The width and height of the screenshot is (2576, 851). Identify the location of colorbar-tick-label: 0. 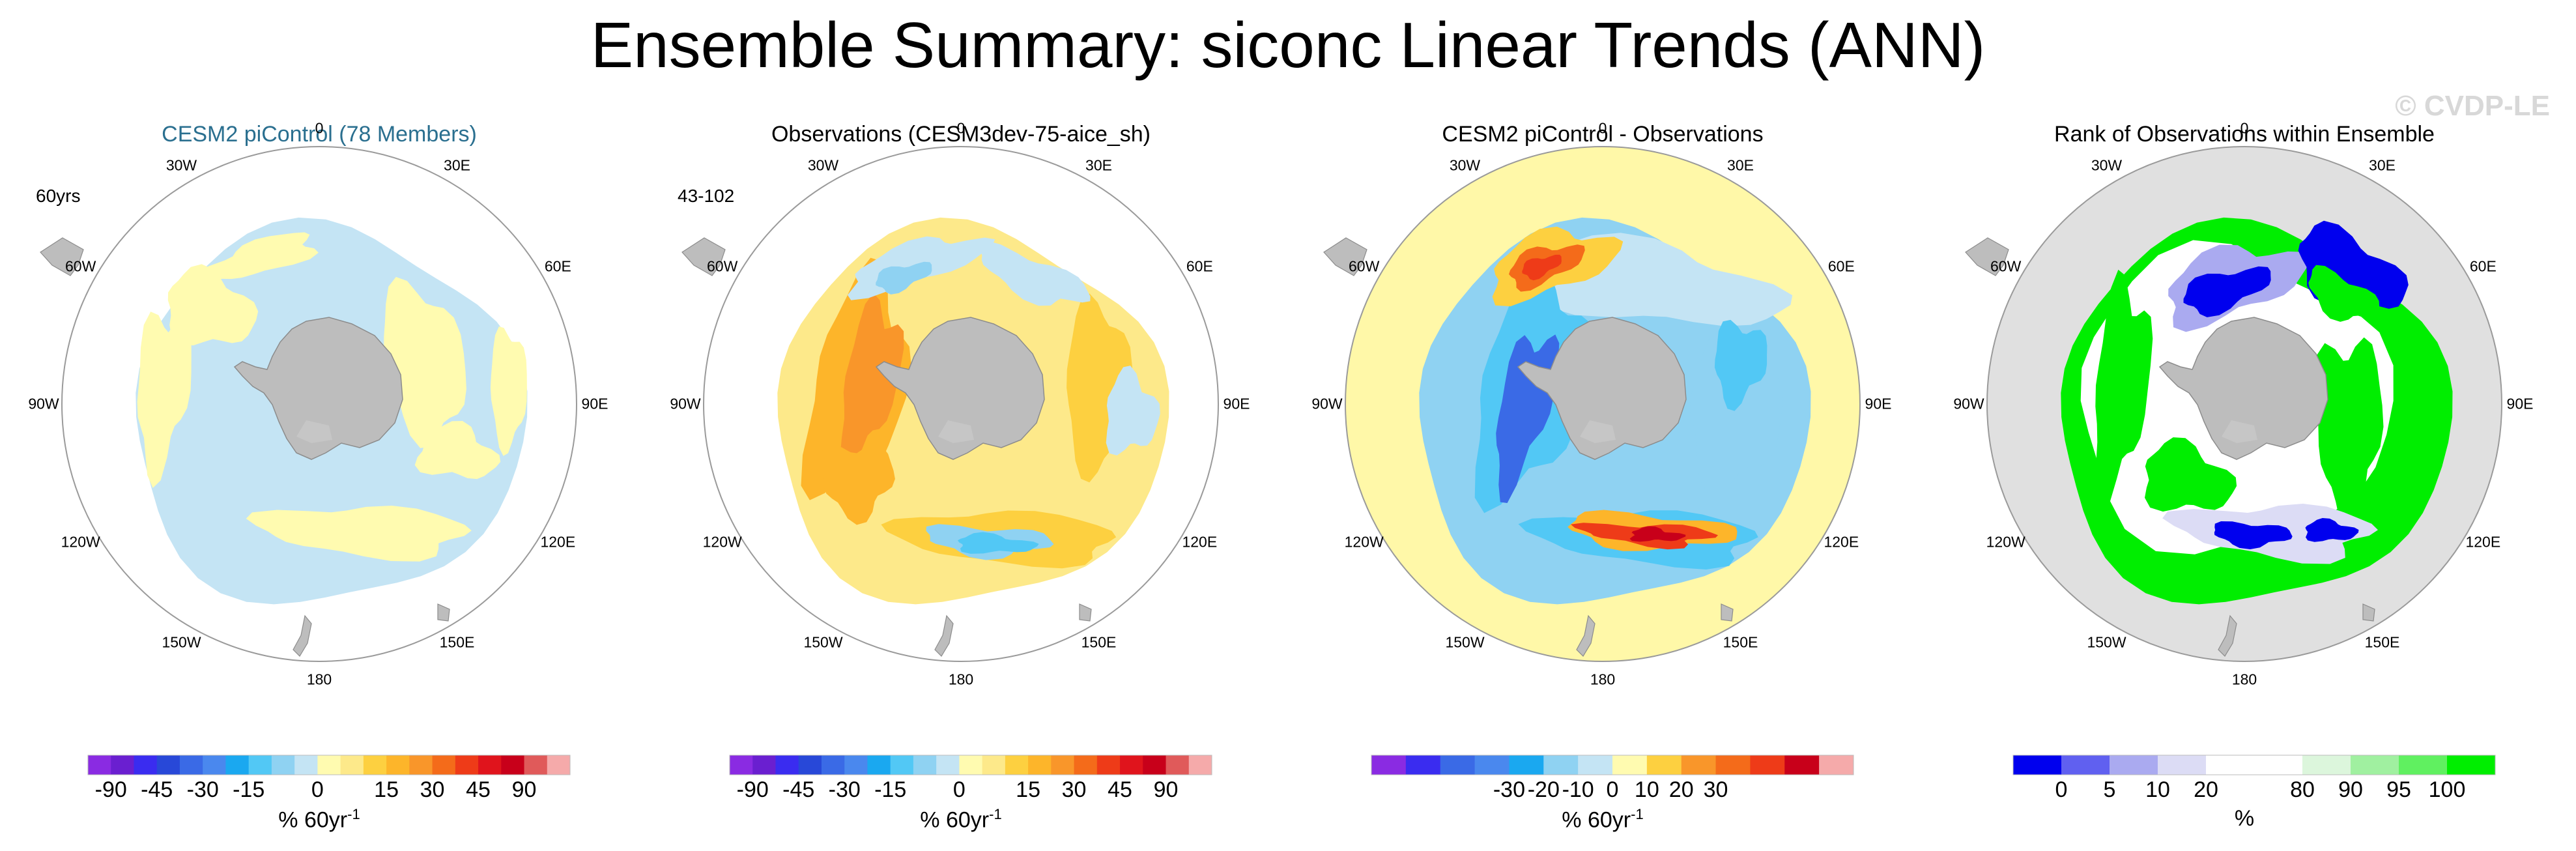
(959, 789).